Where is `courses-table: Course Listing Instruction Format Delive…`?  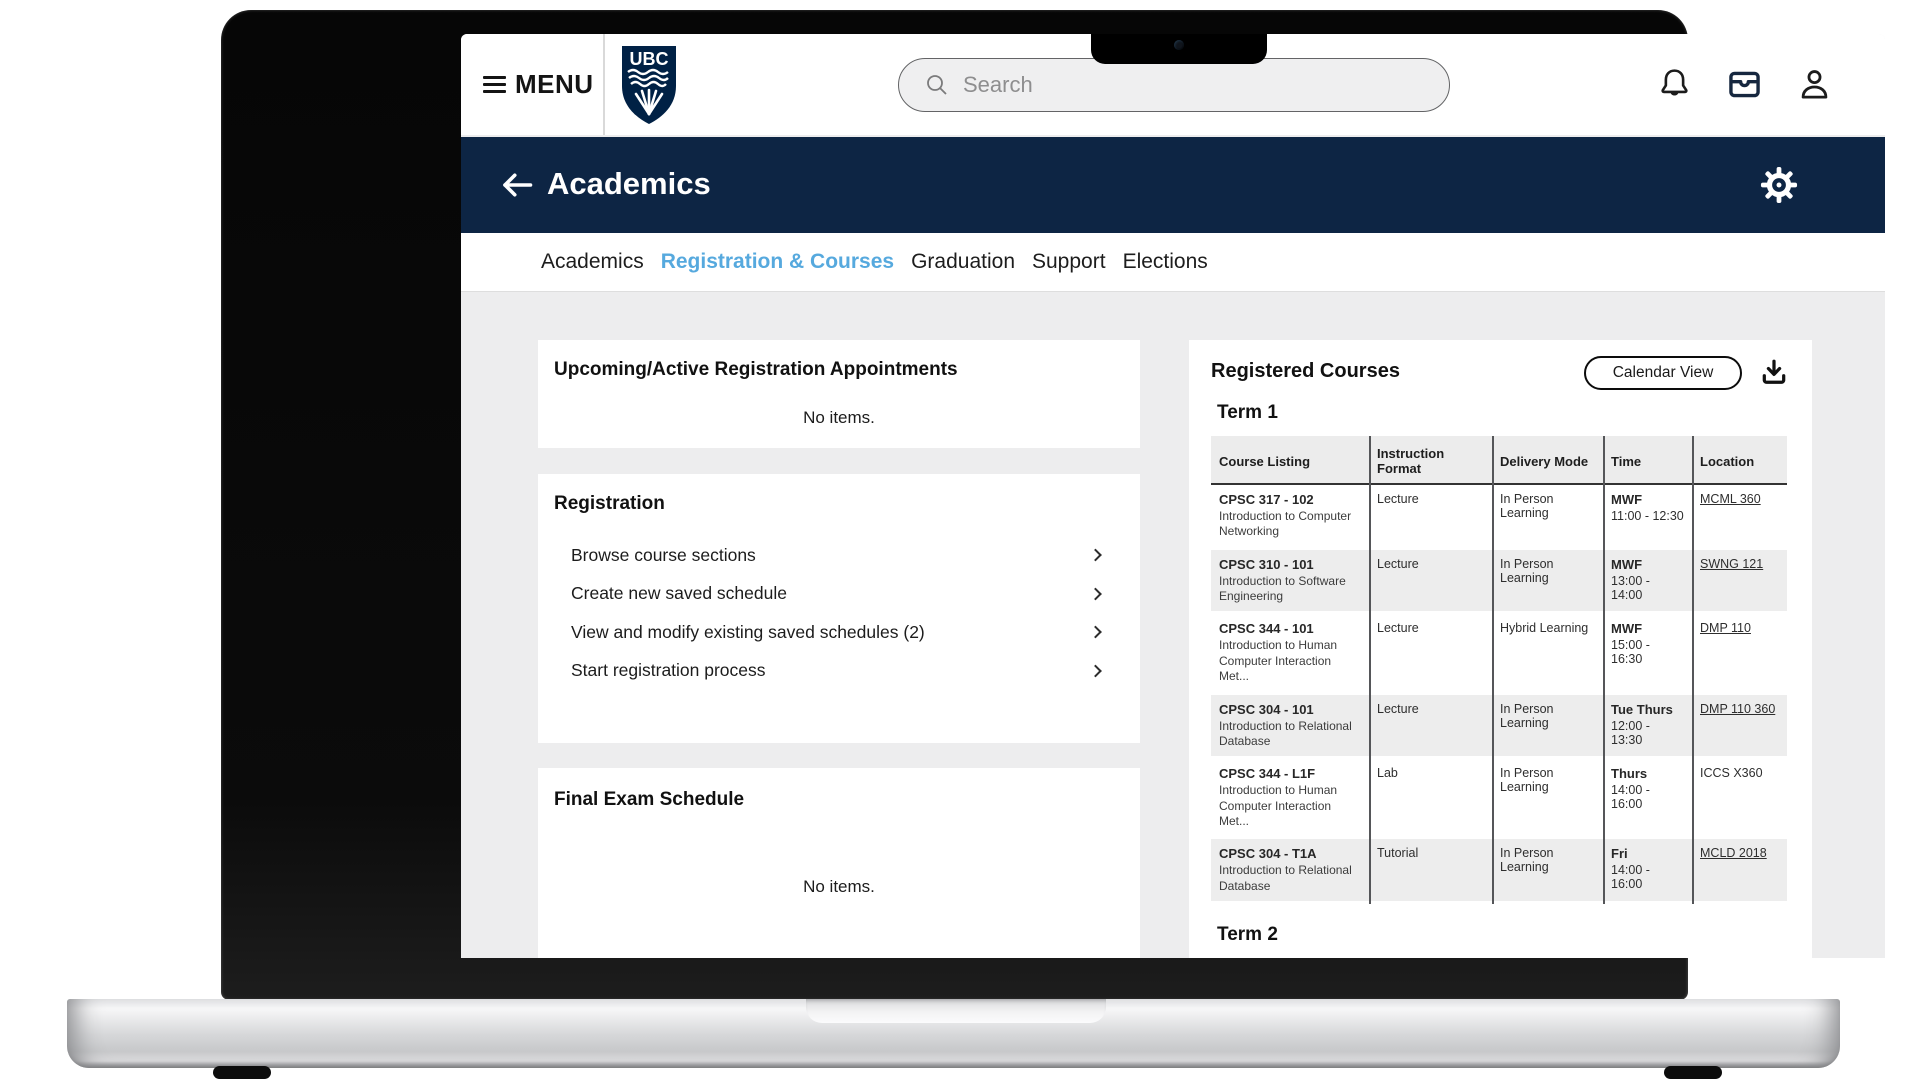
courses-table: Course Listing Instruction Format Delive… is located at coordinates (1499, 670).